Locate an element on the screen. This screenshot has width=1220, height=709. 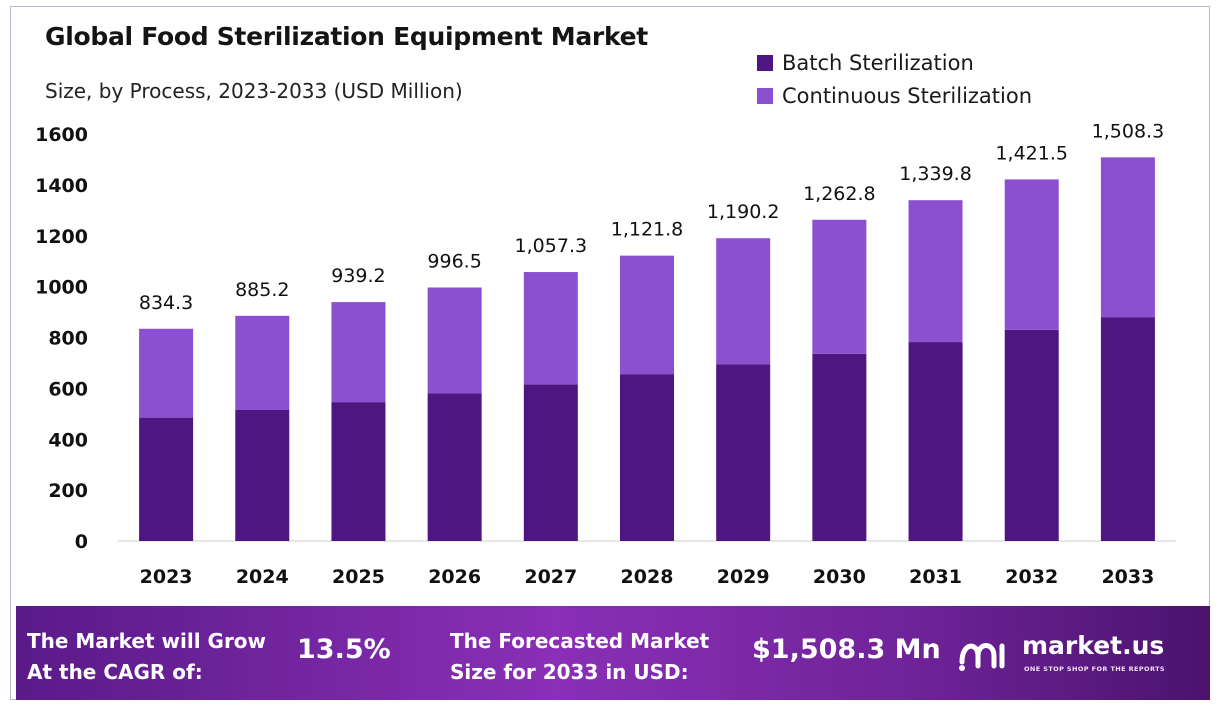
logo-tagline: ONE STOP SHOP FOR THE REPORTS is located at coordinates (1094, 669).